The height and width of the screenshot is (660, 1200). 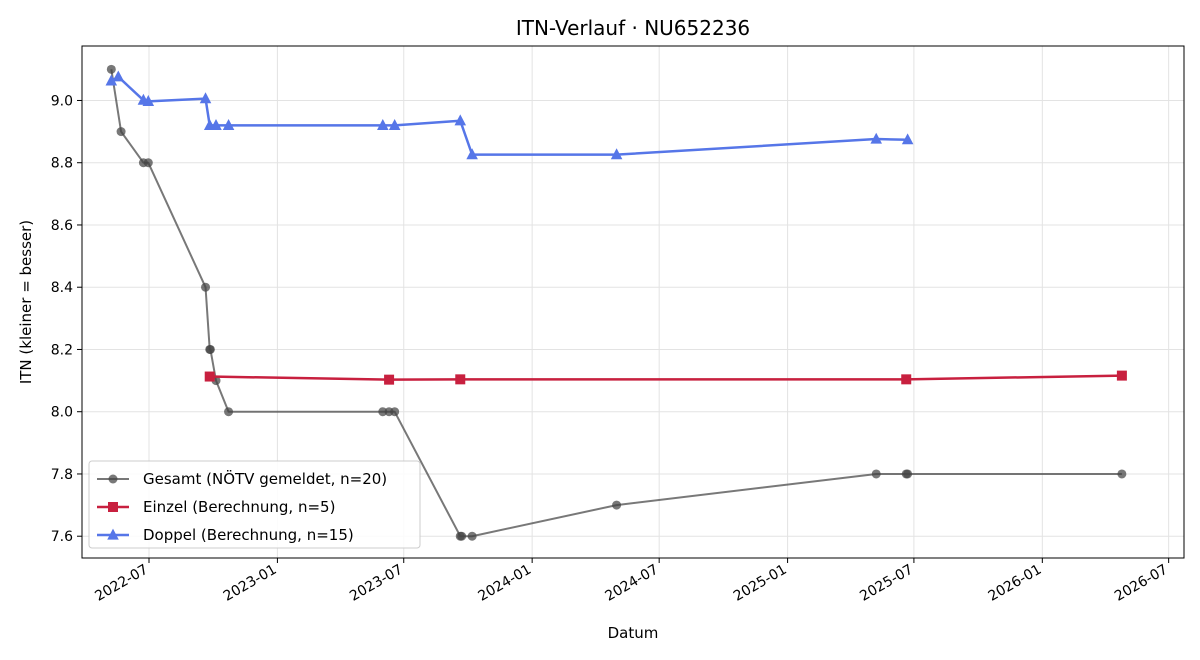 I want to click on y-tick-label: 8.6, so click(x=62, y=226).